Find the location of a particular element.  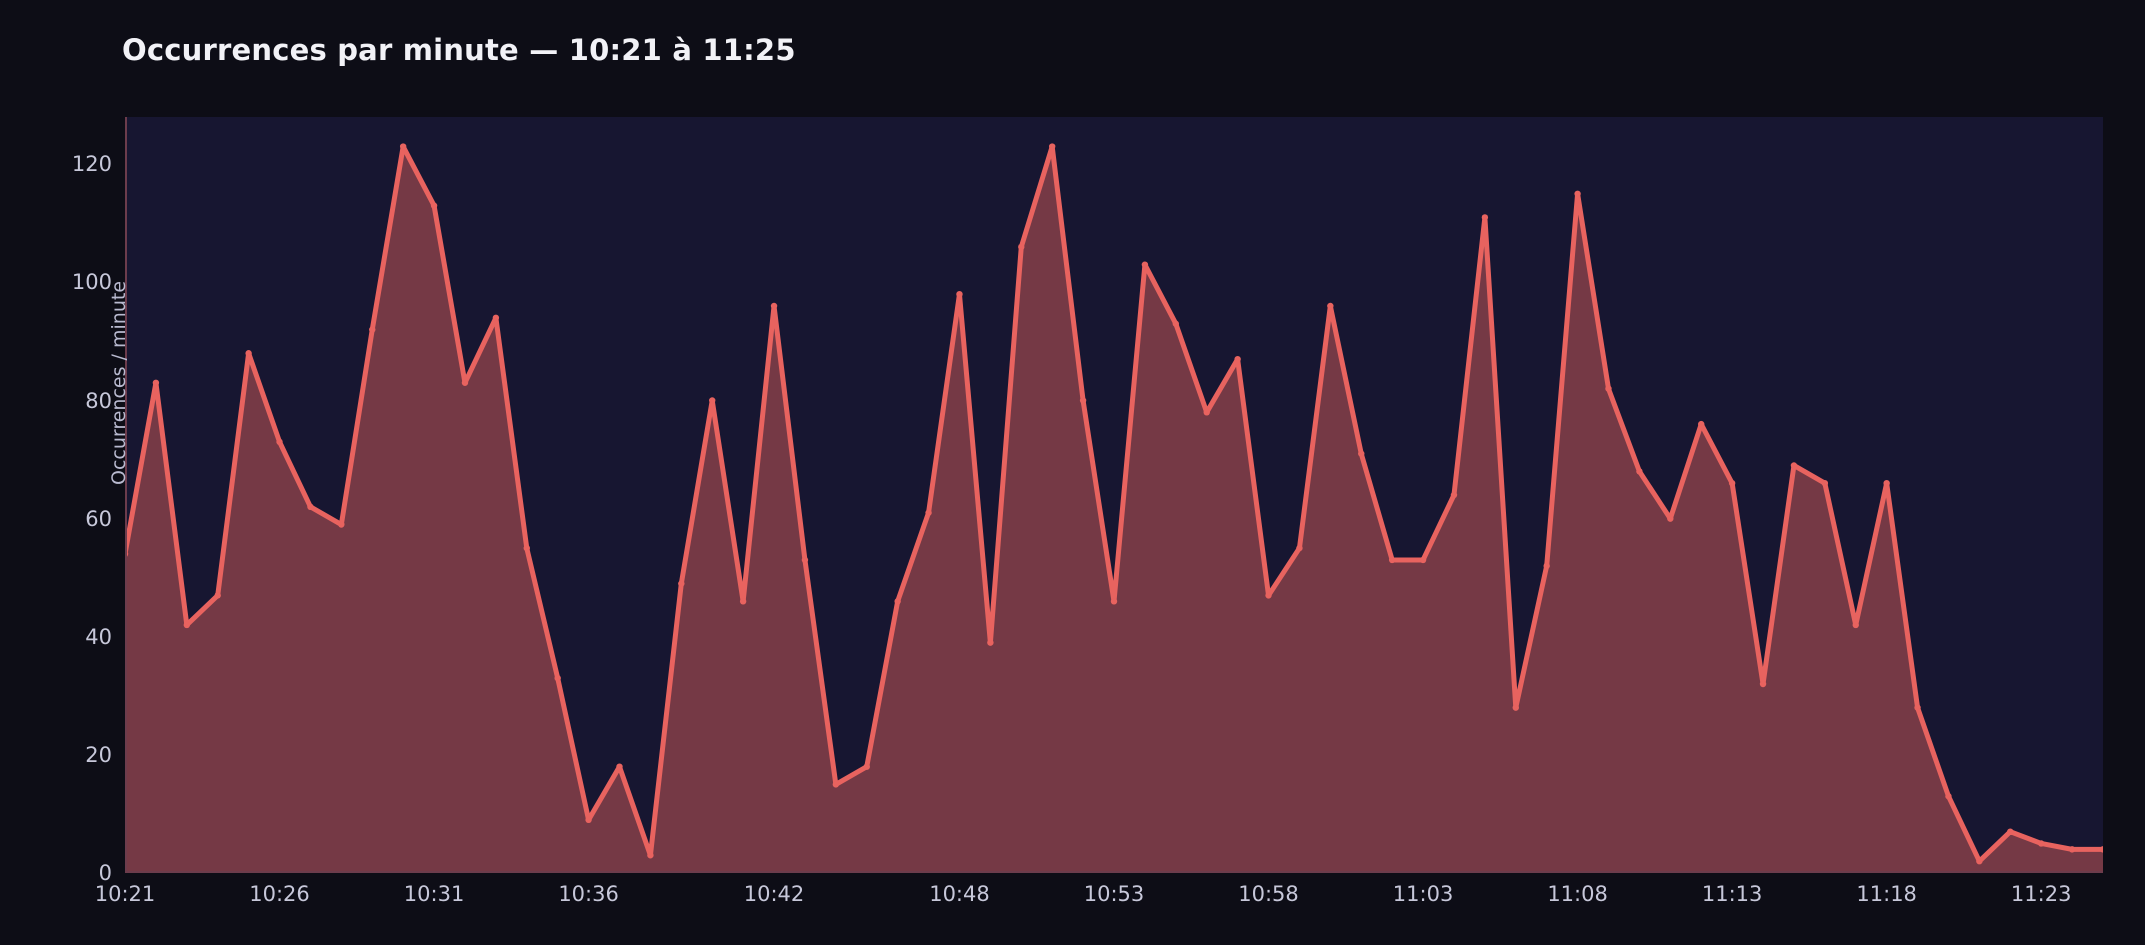

x-tick-label: 10:31 is located at coordinates (434, 894).